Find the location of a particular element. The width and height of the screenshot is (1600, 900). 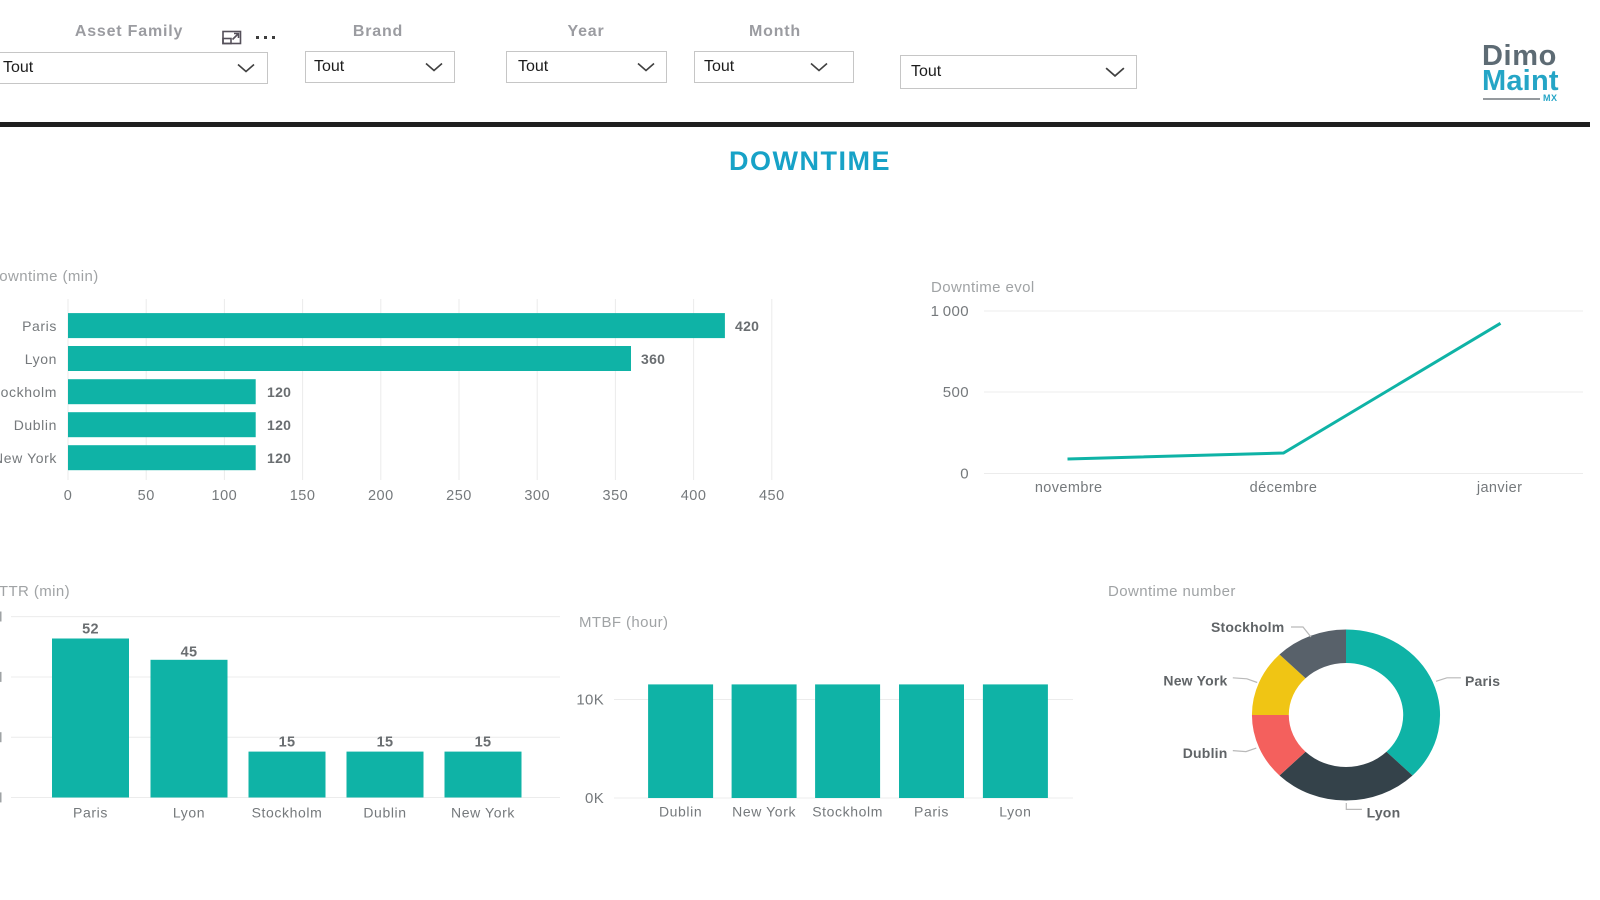

svg-text: 100 is located at coordinates (225, 496).